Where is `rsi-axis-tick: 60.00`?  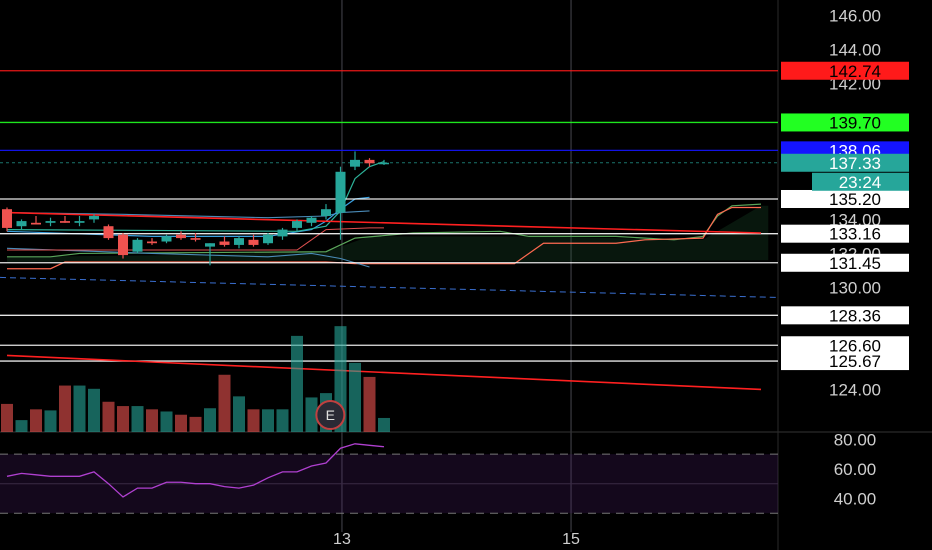
rsi-axis-tick: 60.00 is located at coordinates (855, 469).